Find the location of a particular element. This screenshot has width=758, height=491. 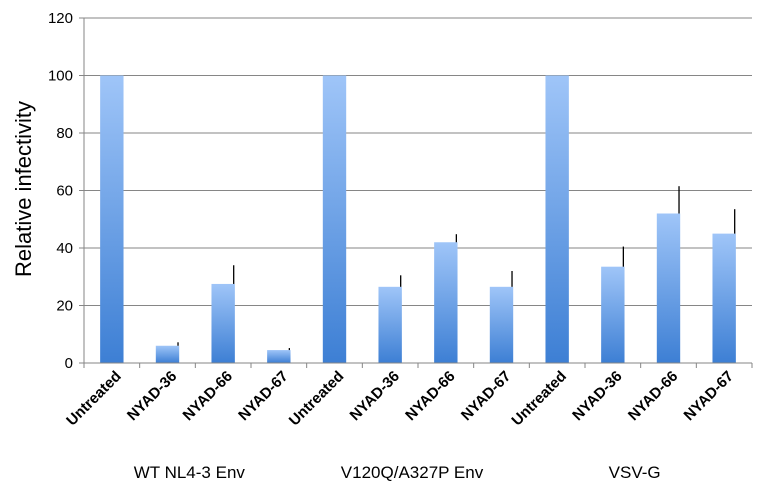

y-axis-title: Relative infectivity is located at coordinates (23, 189).